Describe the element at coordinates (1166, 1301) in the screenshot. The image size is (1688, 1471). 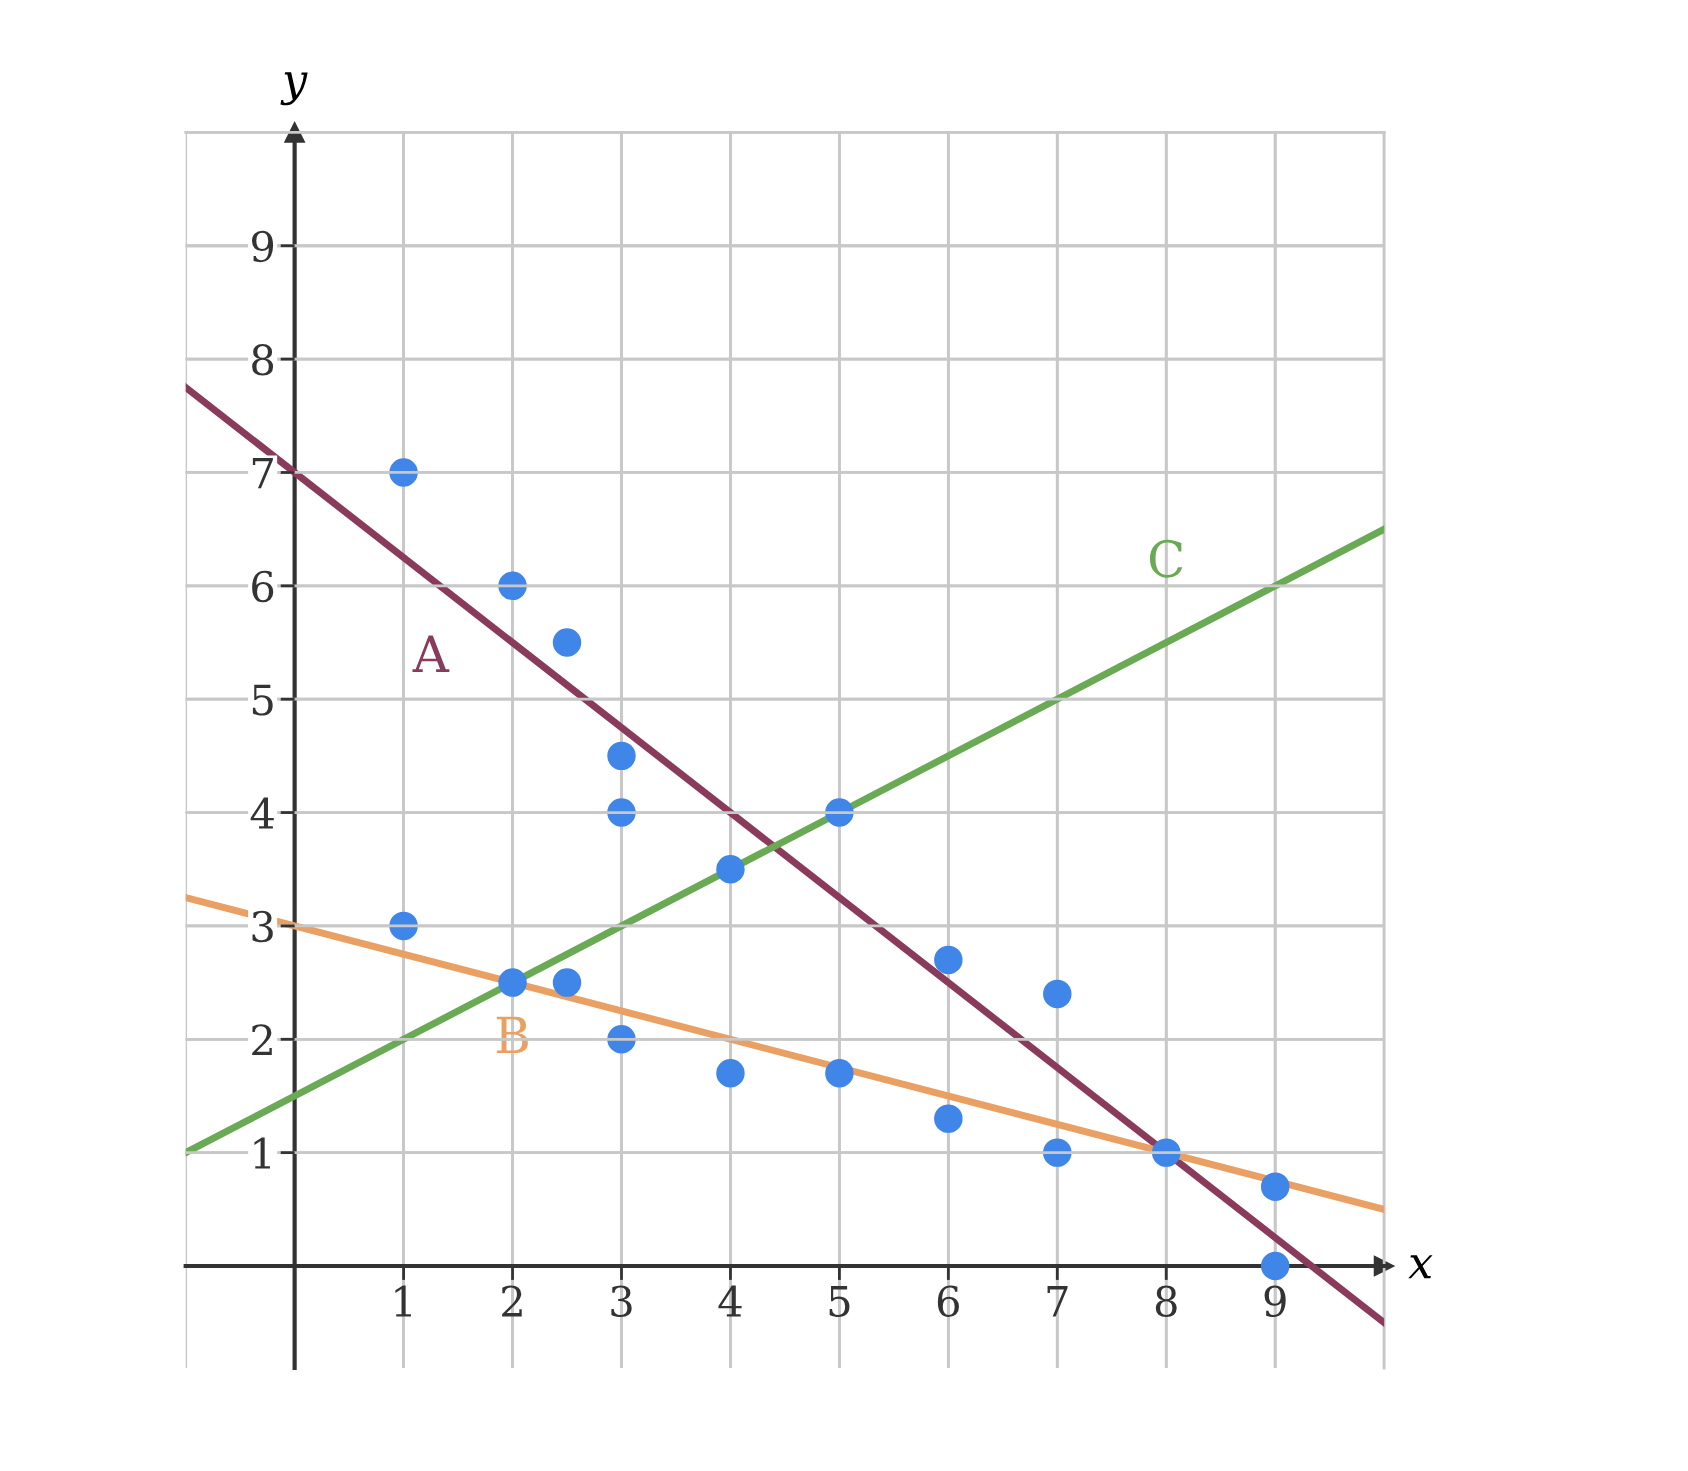
I see `x-tick-label: 8` at that location.